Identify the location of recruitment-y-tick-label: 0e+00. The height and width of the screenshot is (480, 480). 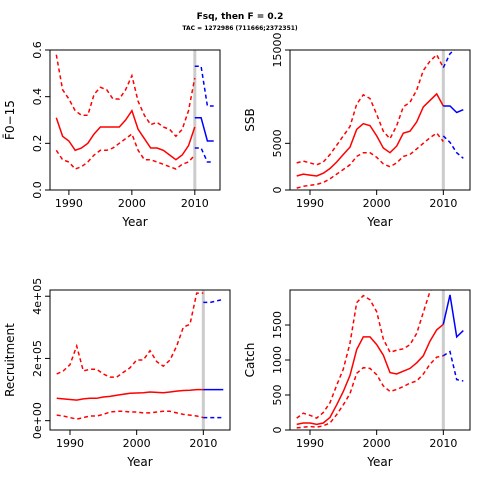
(37, 420).